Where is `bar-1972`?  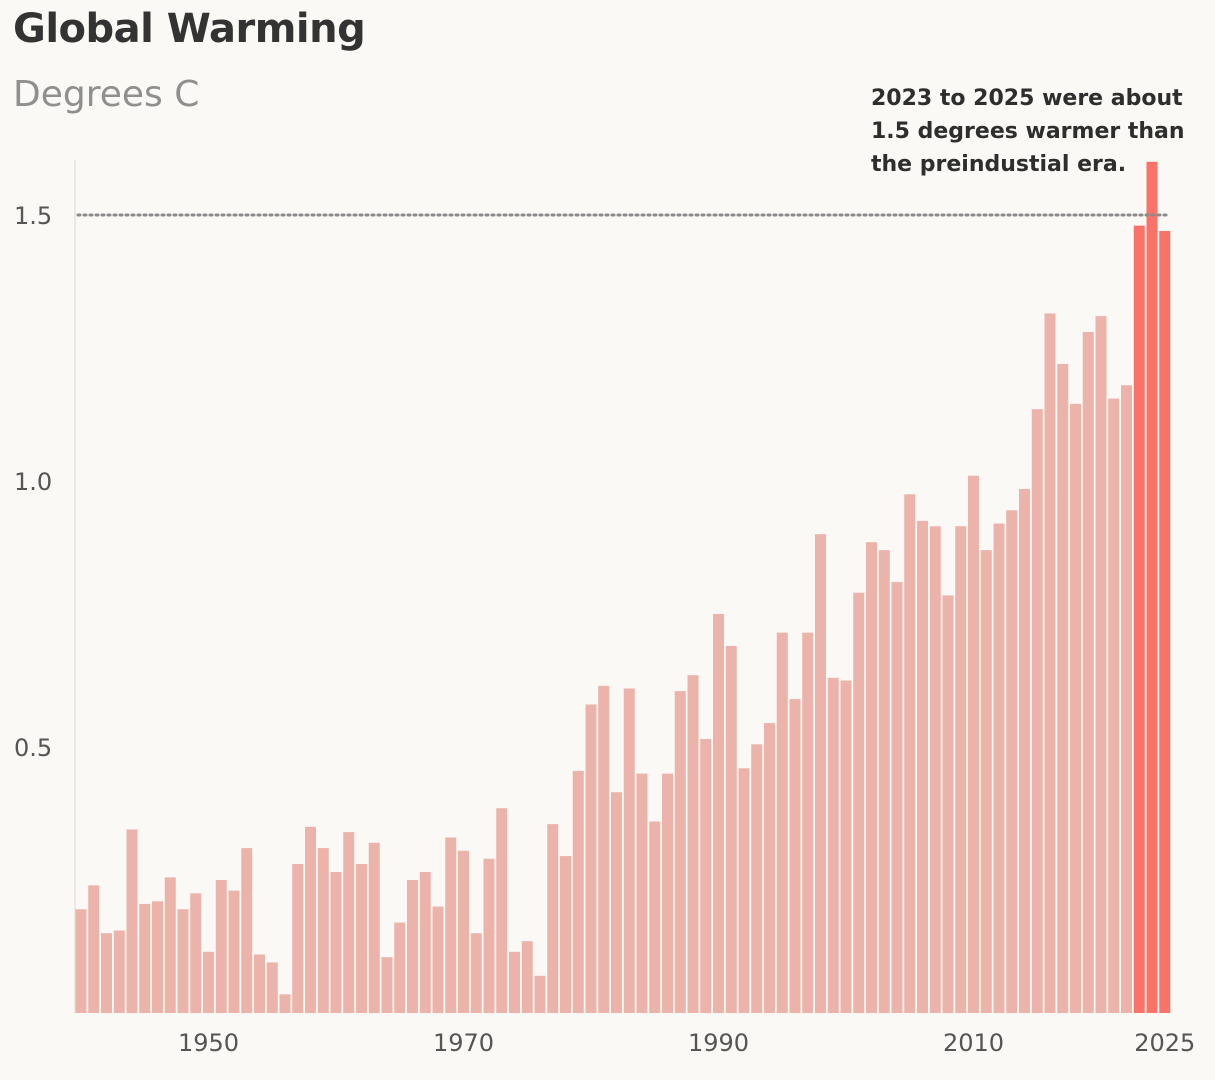
bar-1972 is located at coordinates (489, 935).